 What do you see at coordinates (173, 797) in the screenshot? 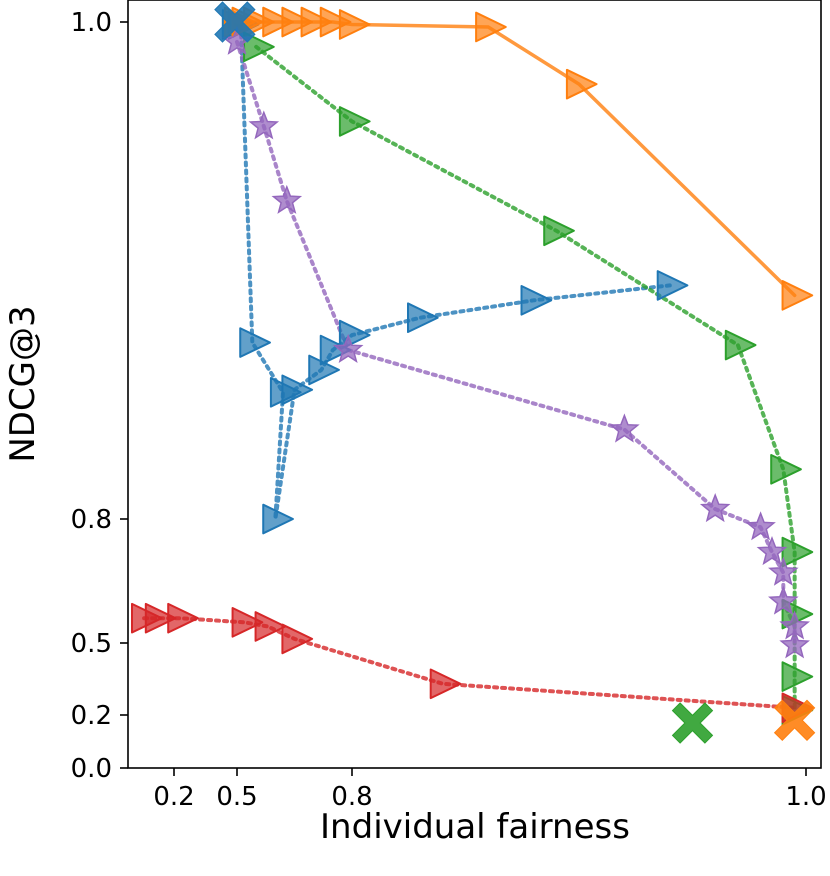
I see `x-tick-label-0: 0.2` at bounding box center [173, 797].